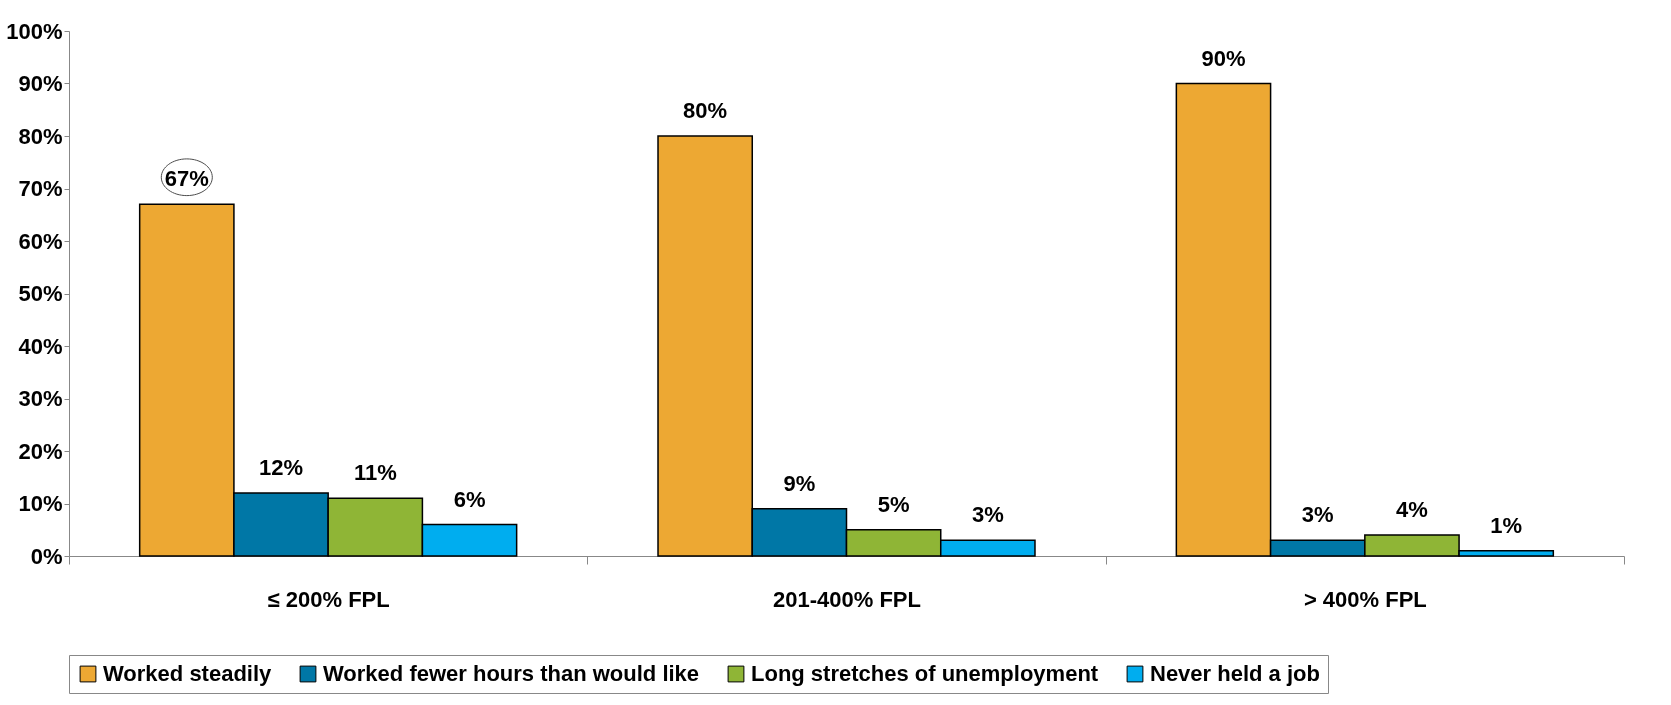 This screenshot has width=1671, height=705. What do you see at coordinates (511, 673) in the screenshot?
I see `legend-label: Worked fewer hours than would like` at bounding box center [511, 673].